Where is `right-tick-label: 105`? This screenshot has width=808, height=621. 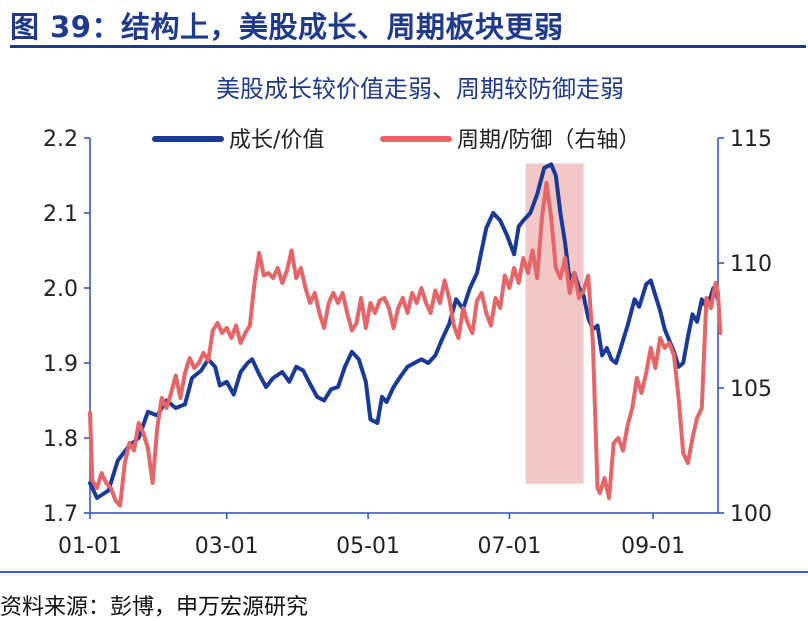
right-tick-label: 105 is located at coordinates (751, 389).